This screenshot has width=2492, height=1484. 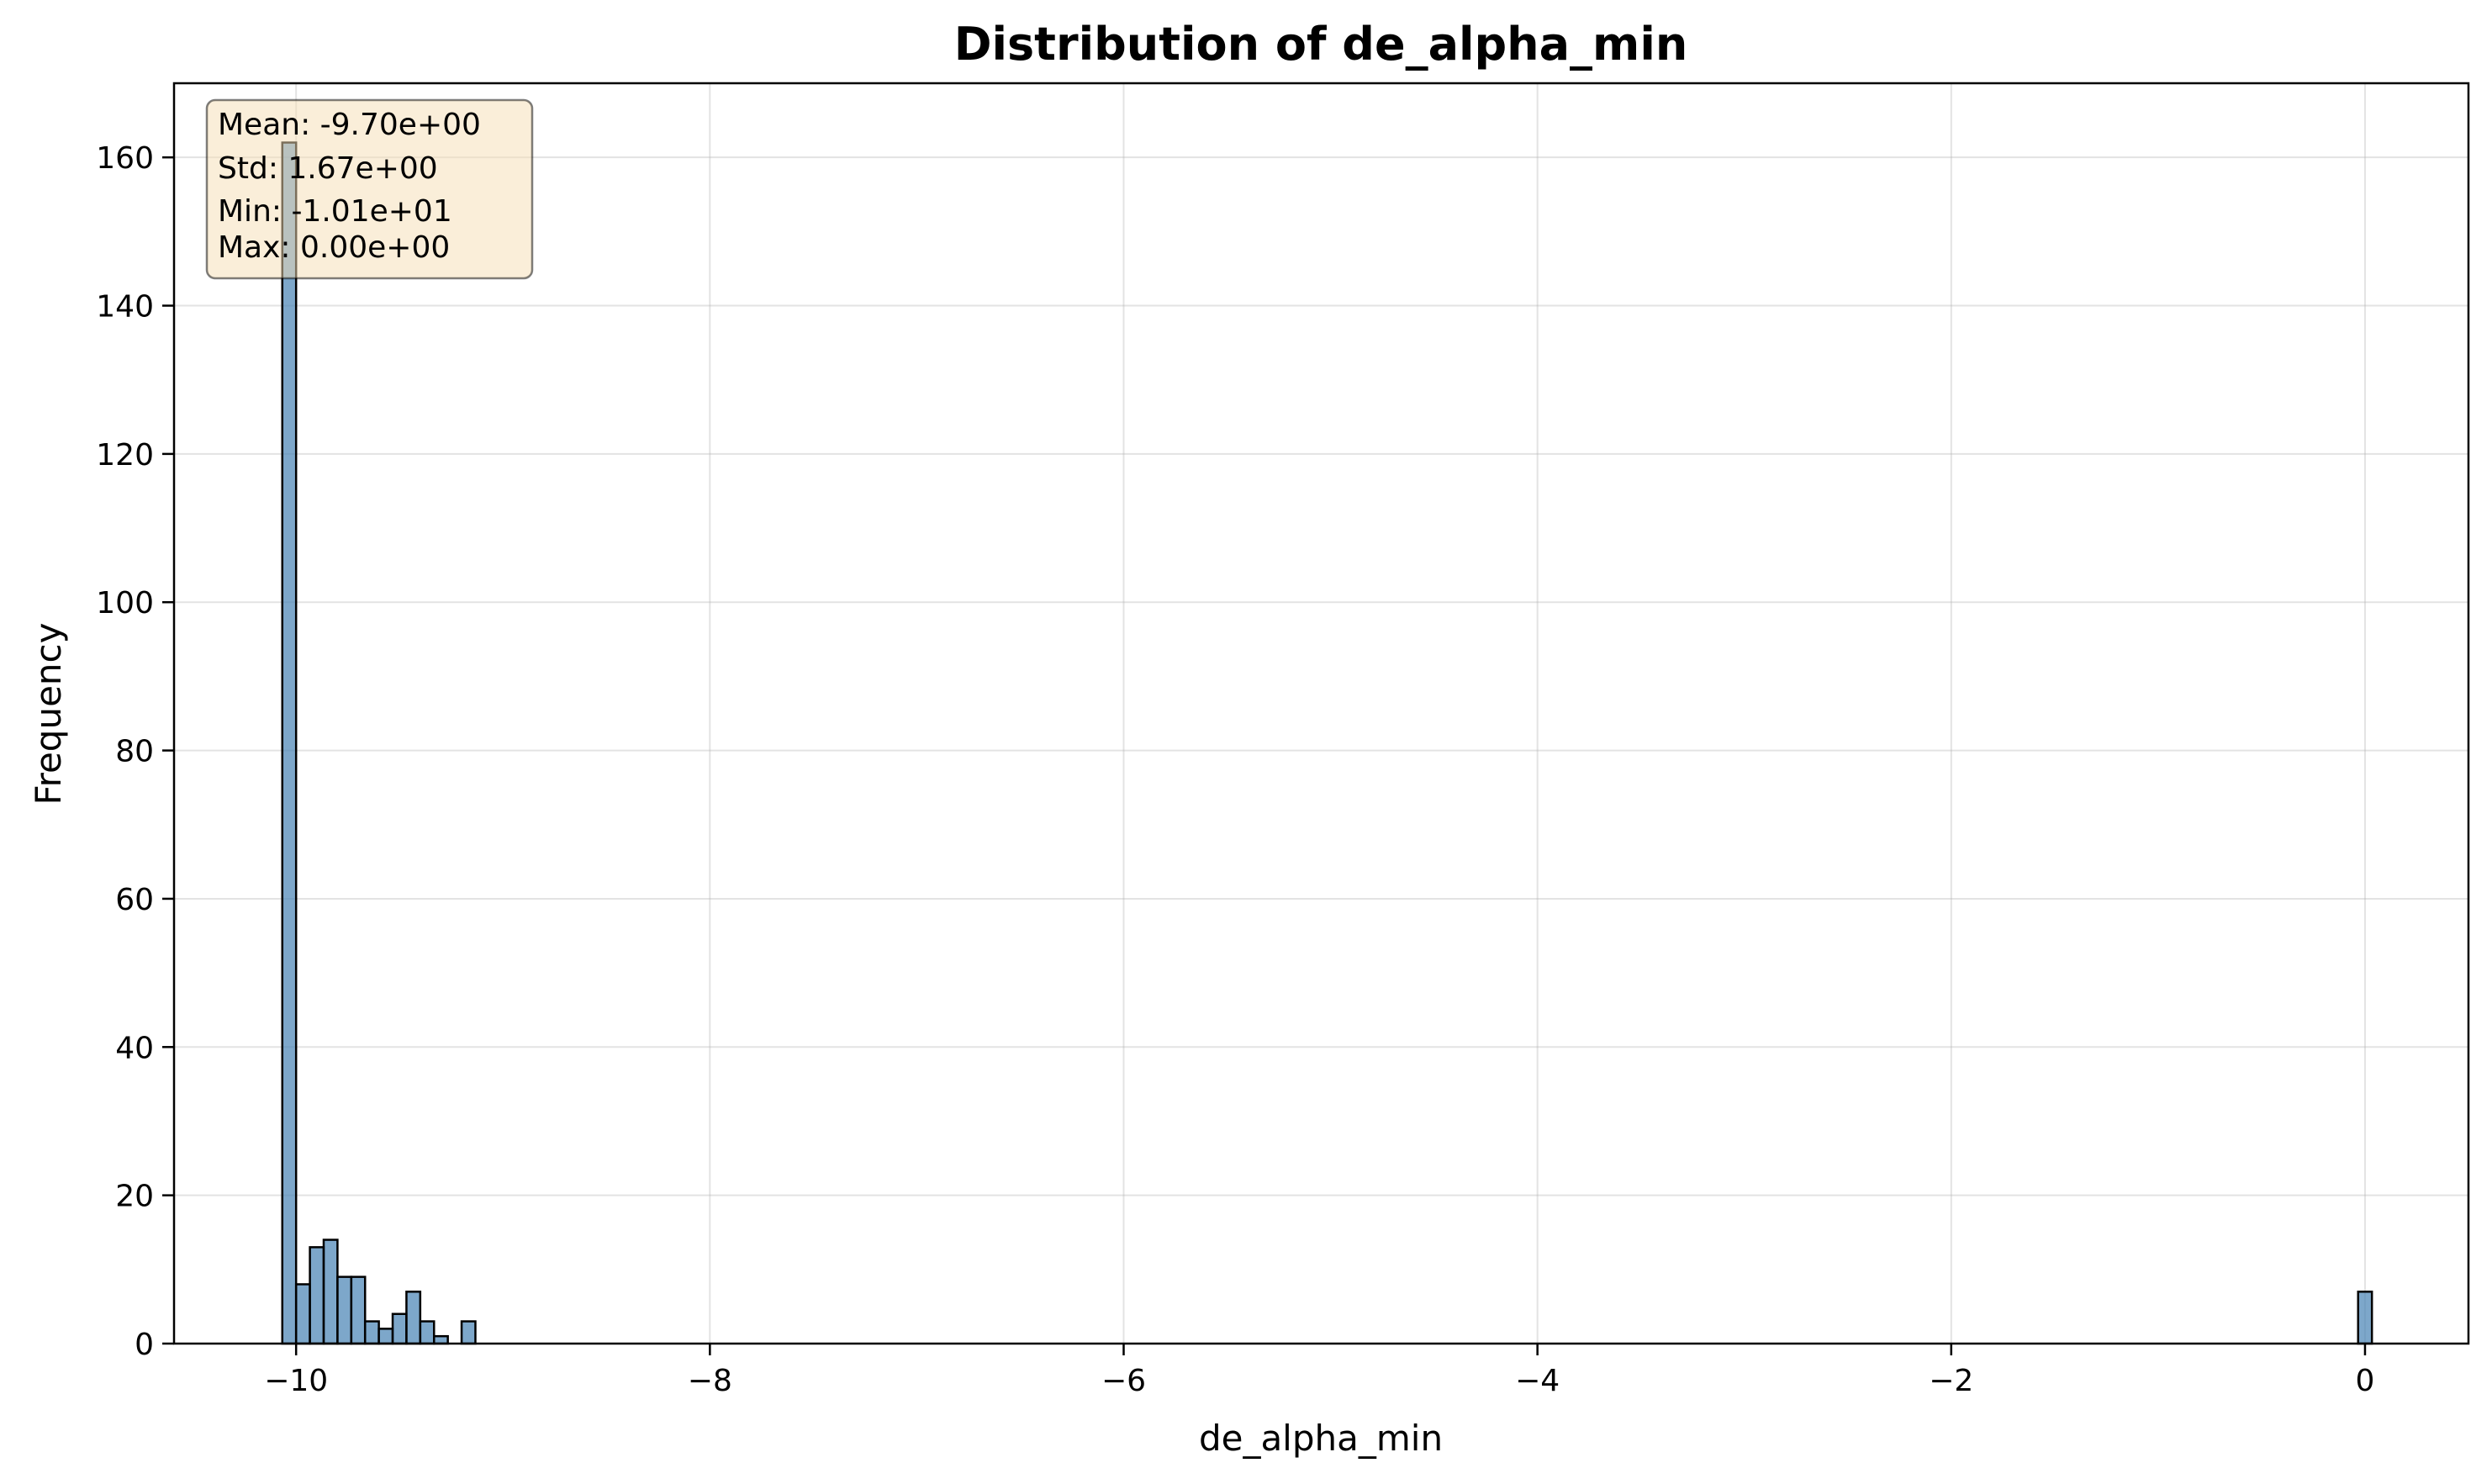 I want to click on x-tick-label: −4, so click(x=1537, y=1381).